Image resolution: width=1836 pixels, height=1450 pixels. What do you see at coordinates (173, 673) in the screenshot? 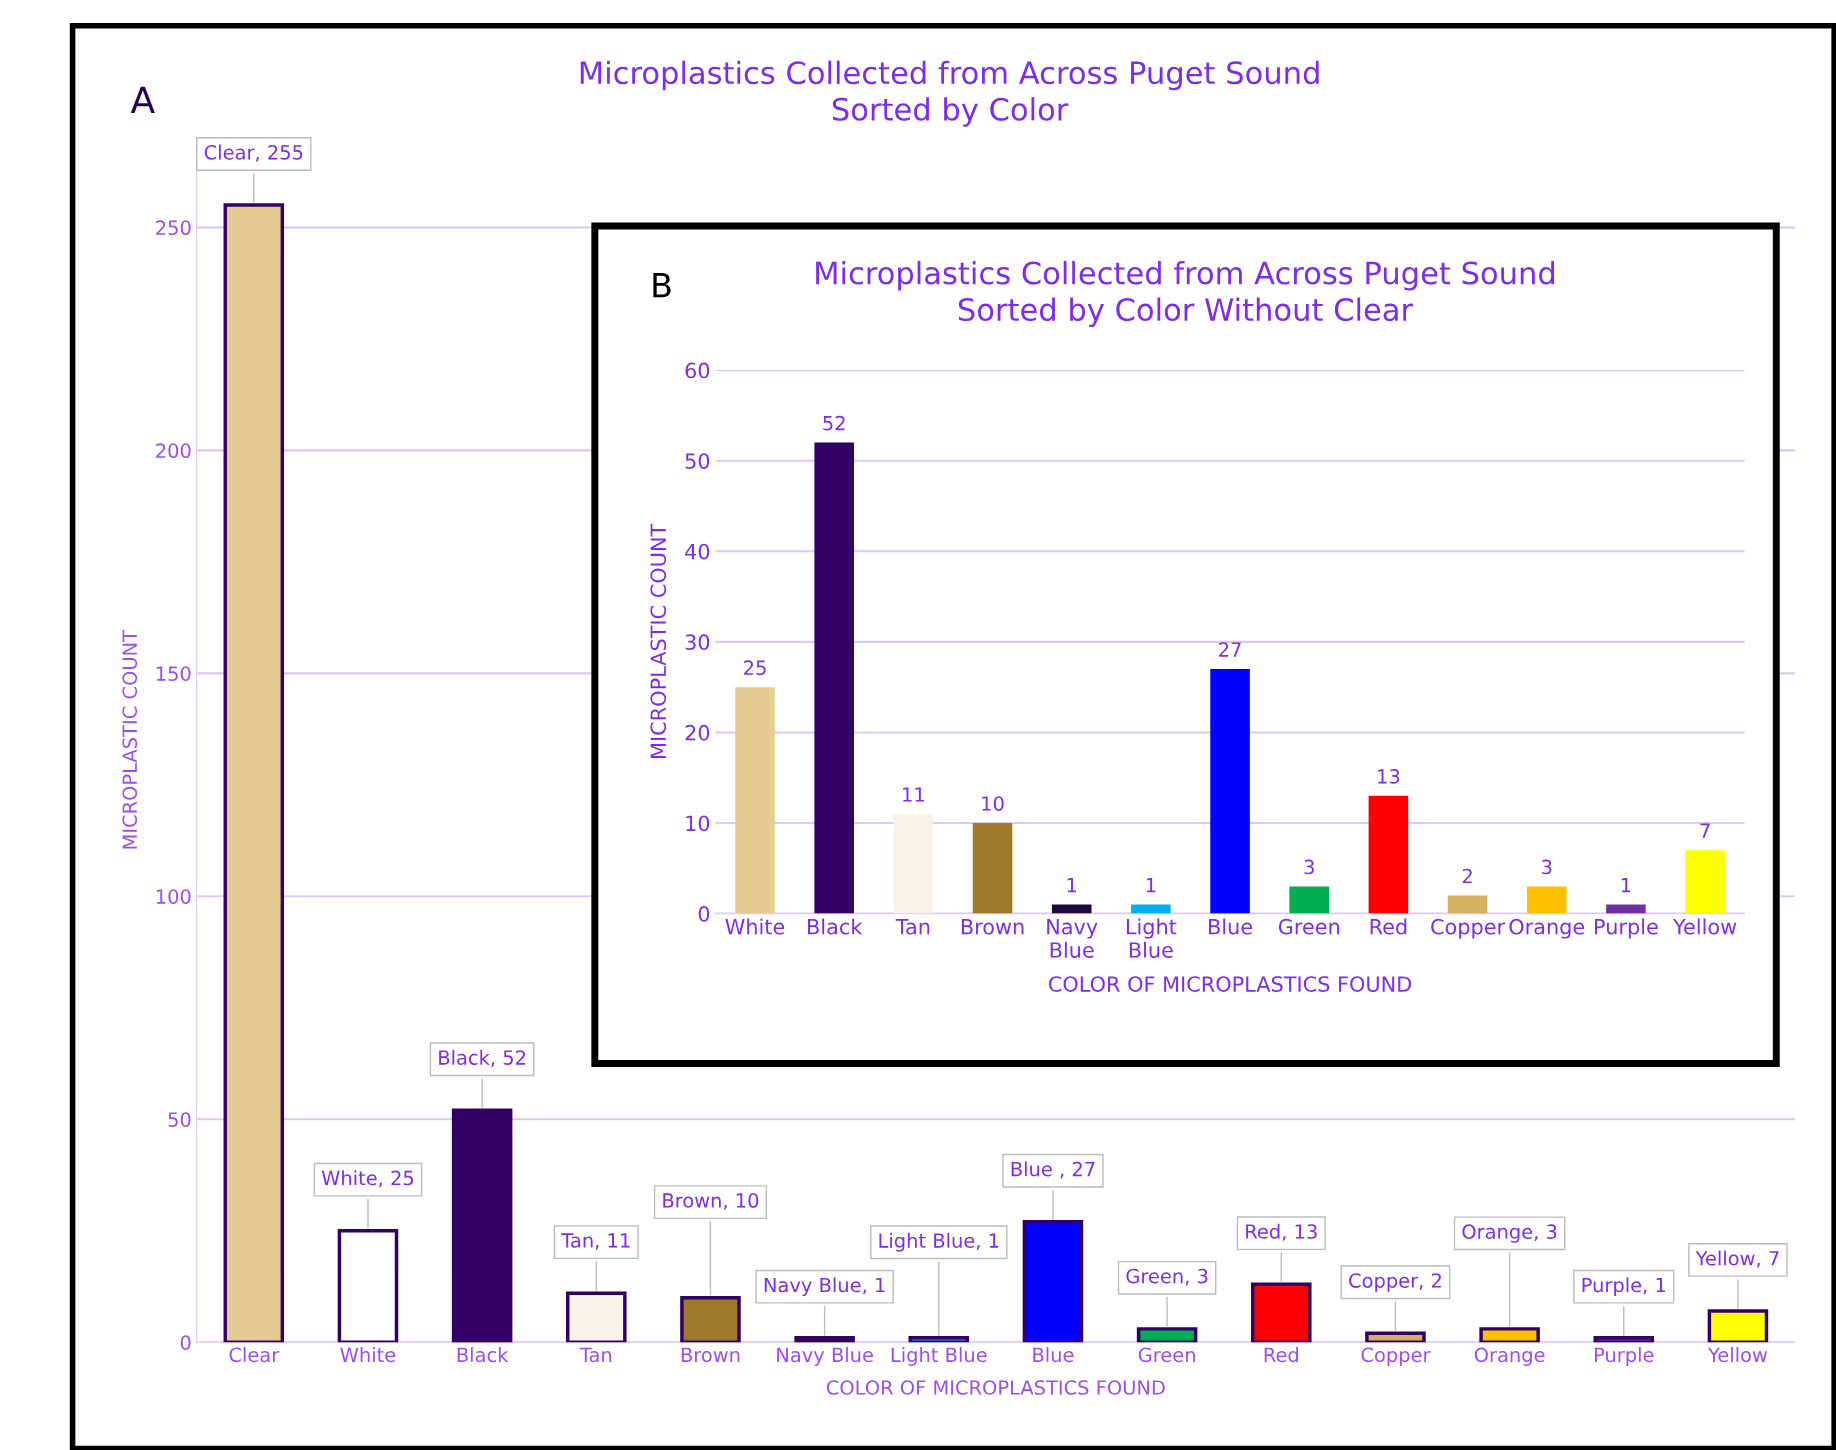
I see `y-tick-label: 150` at bounding box center [173, 673].